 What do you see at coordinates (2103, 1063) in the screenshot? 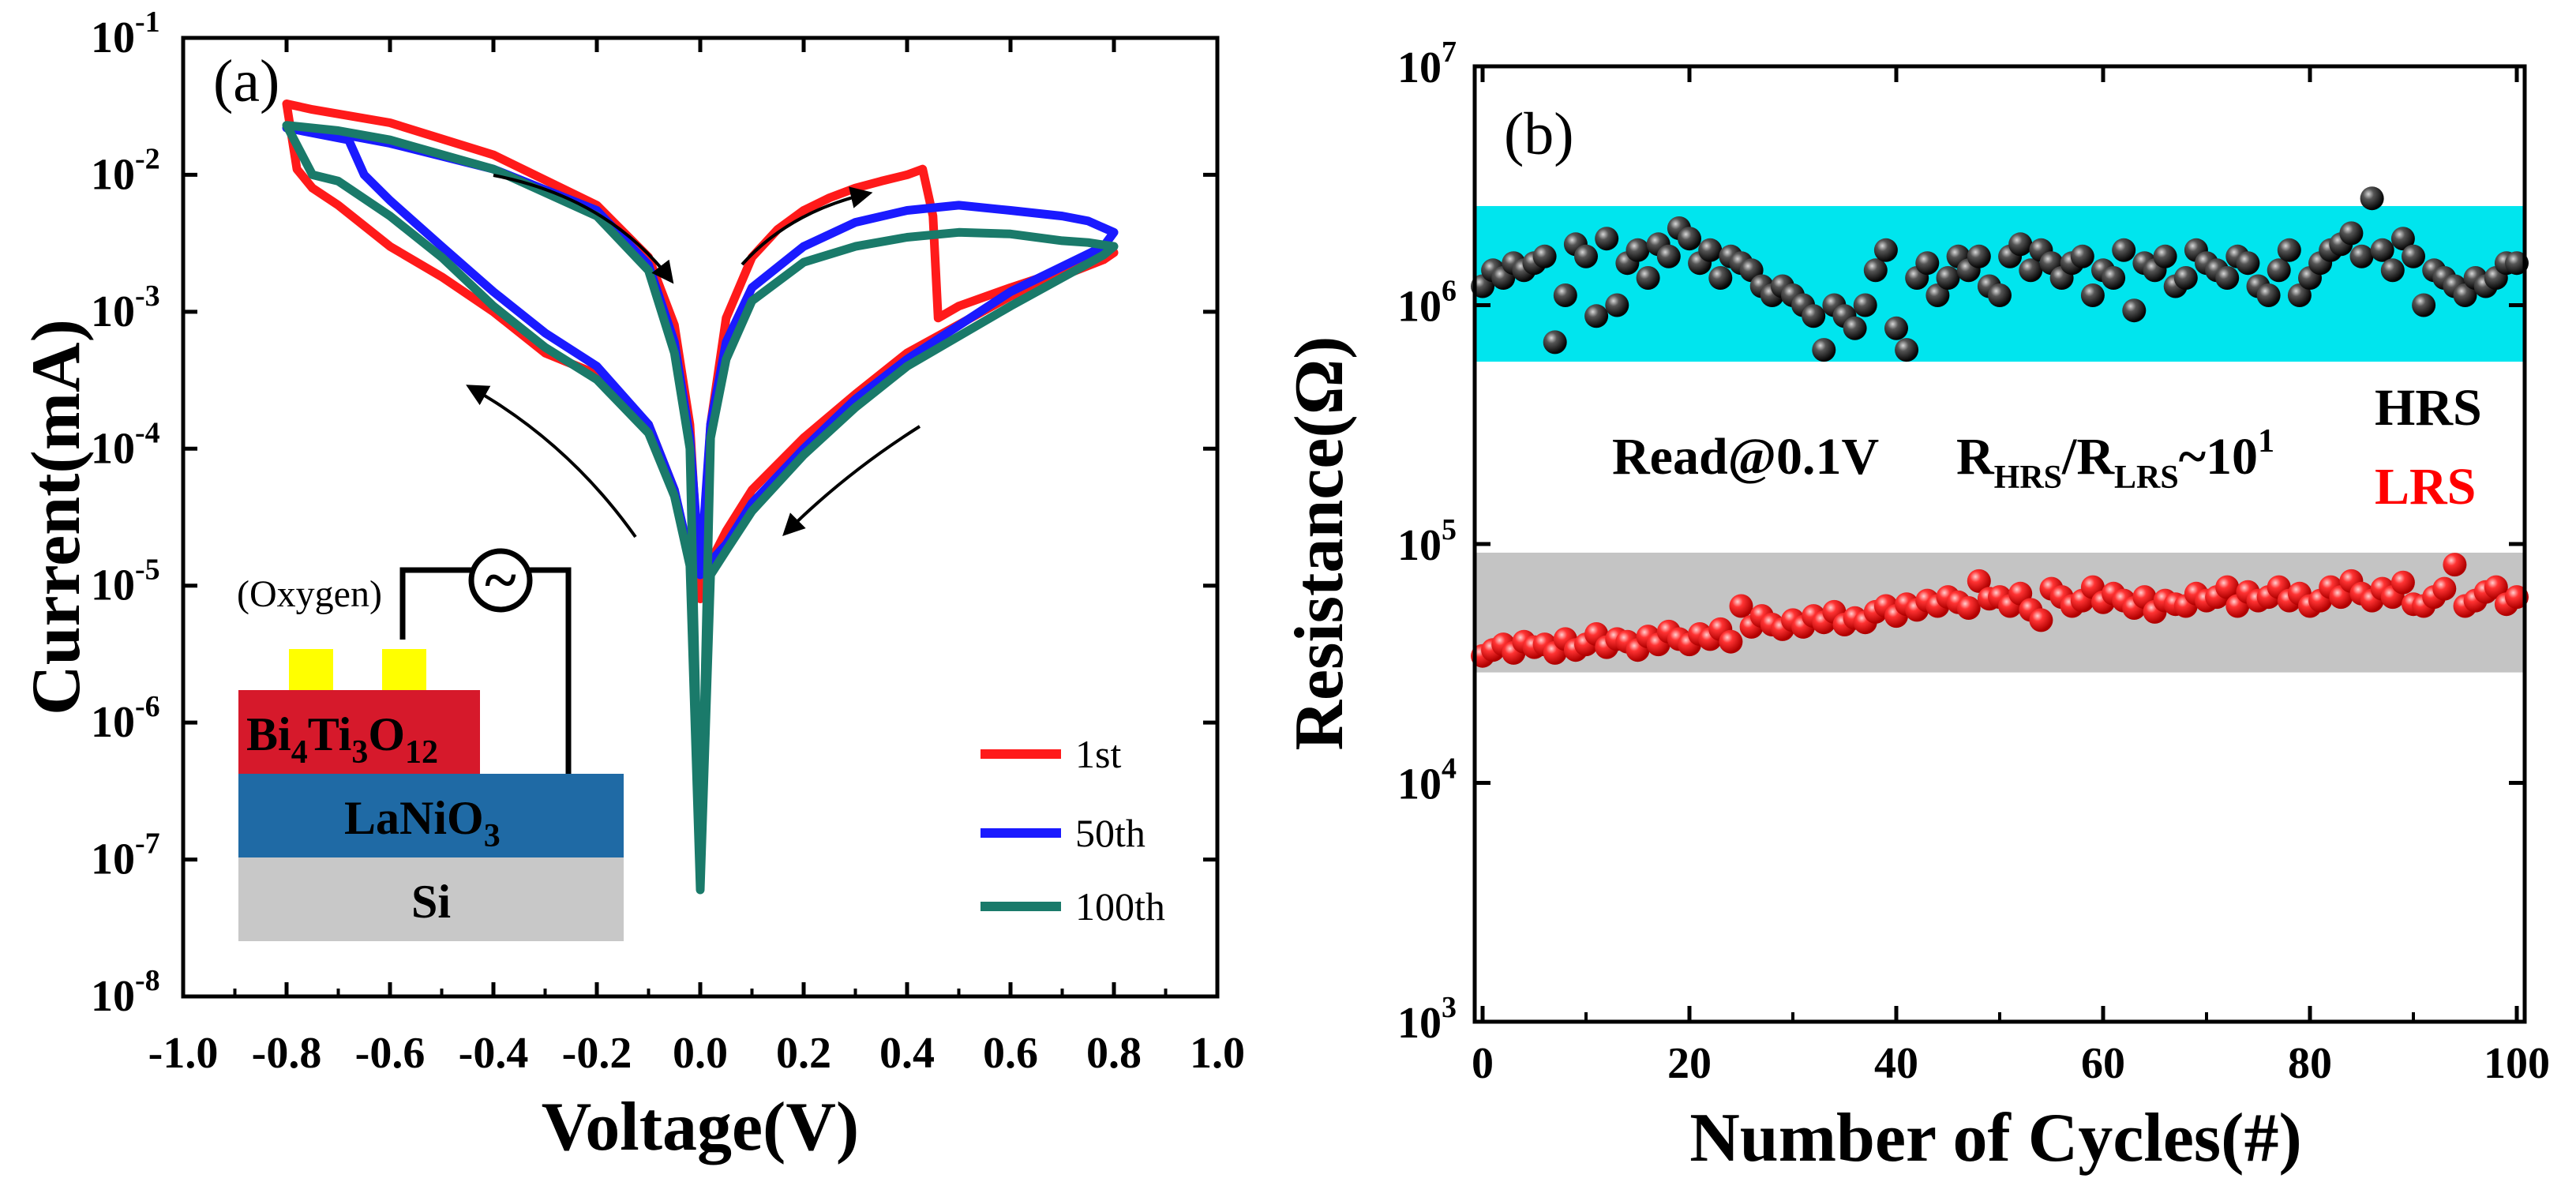
I see `b-x-tick-label: 60` at bounding box center [2103, 1063].